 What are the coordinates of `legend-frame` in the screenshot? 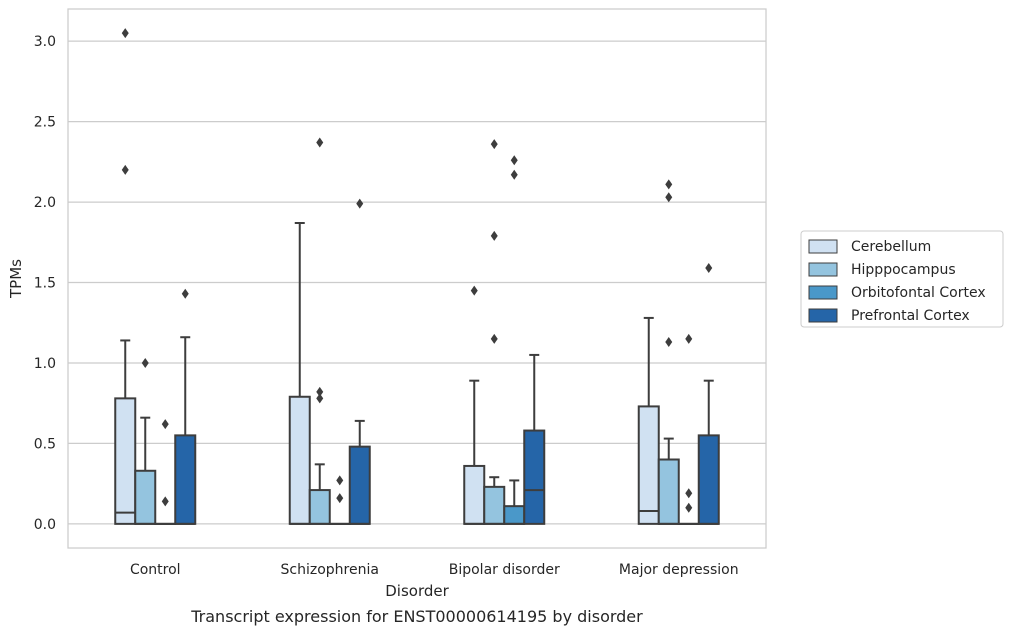 It's located at (902, 279).